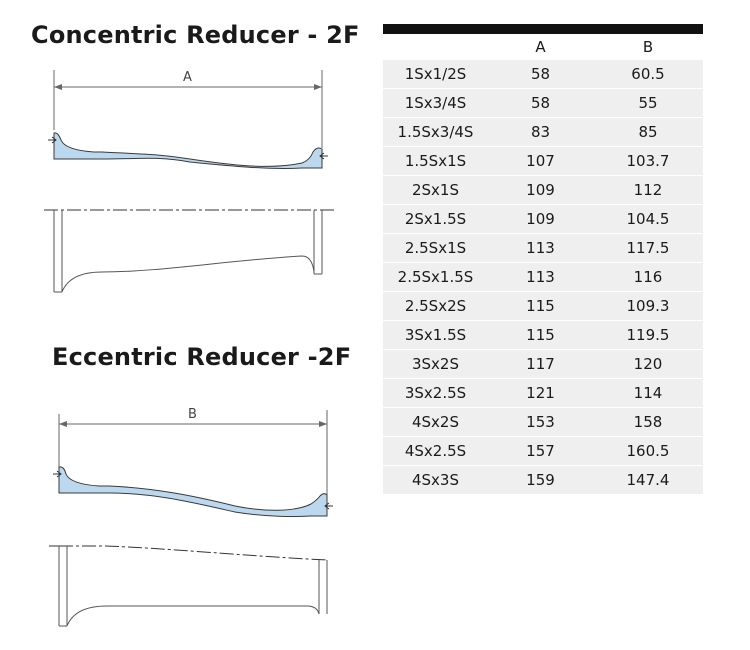  I want to click on table-row: 3Sx2.5S 121 114, so click(543, 393).